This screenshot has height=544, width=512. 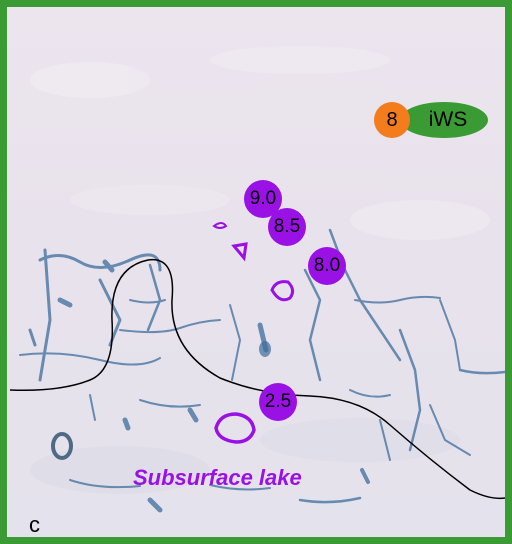 What do you see at coordinates (444, 120) in the screenshot?
I see `site-label-badge: iWS` at bounding box center [444, 120].